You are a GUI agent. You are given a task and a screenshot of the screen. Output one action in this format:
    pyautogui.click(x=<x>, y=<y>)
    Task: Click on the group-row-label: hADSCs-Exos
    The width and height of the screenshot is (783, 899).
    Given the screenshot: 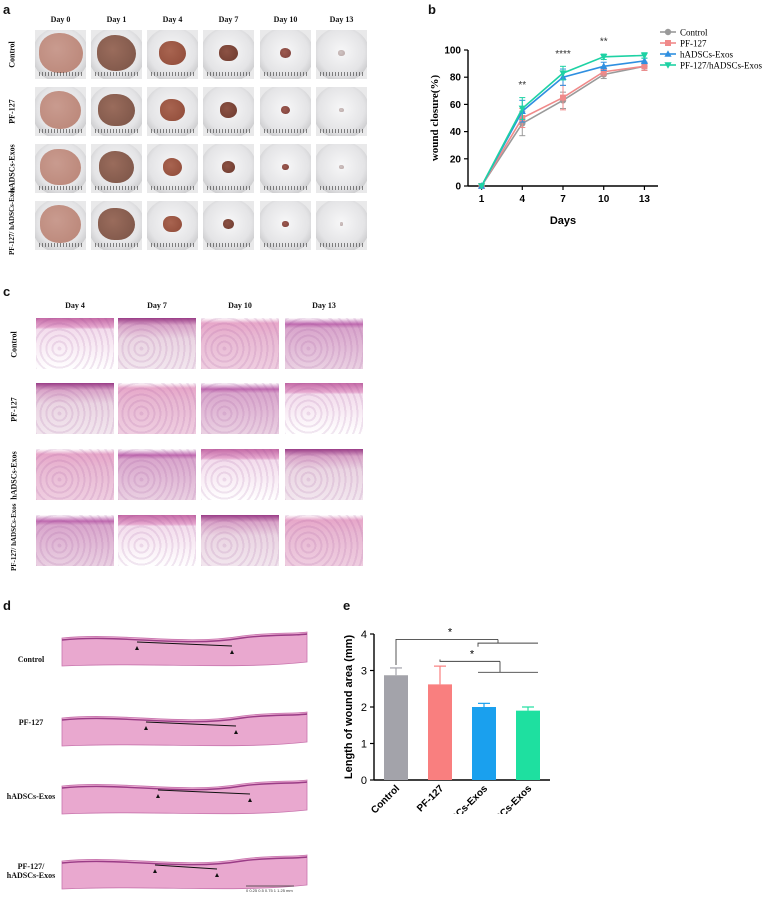 What is the action you would take?
    pyautogui.click(x=14, y=475)
    